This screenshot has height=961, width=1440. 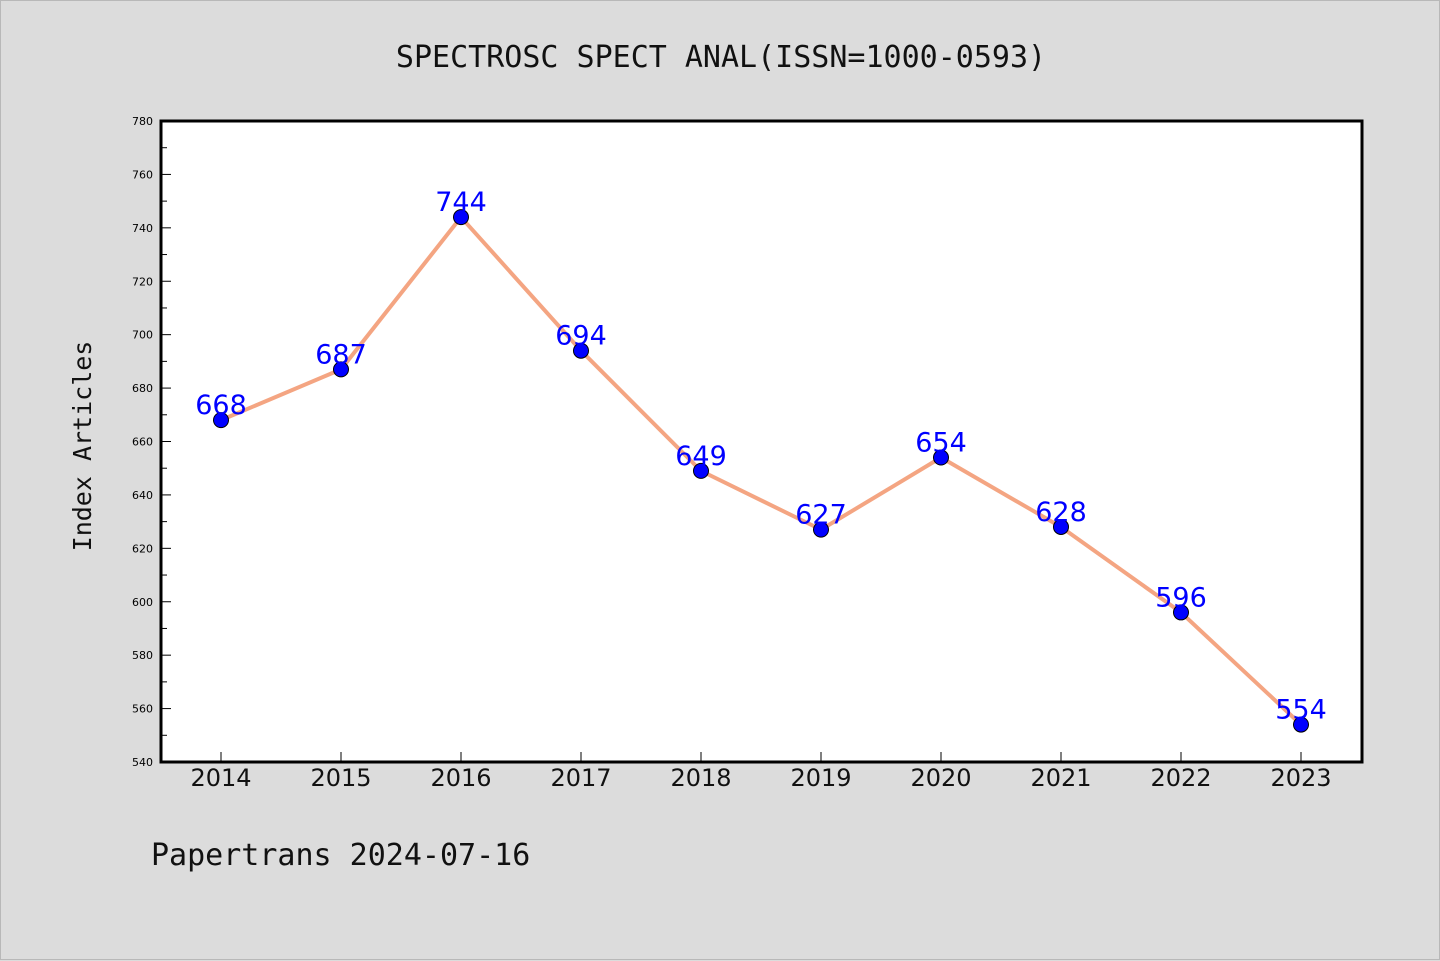 I want to click on data-label: 649, so click(x=701, y=456).